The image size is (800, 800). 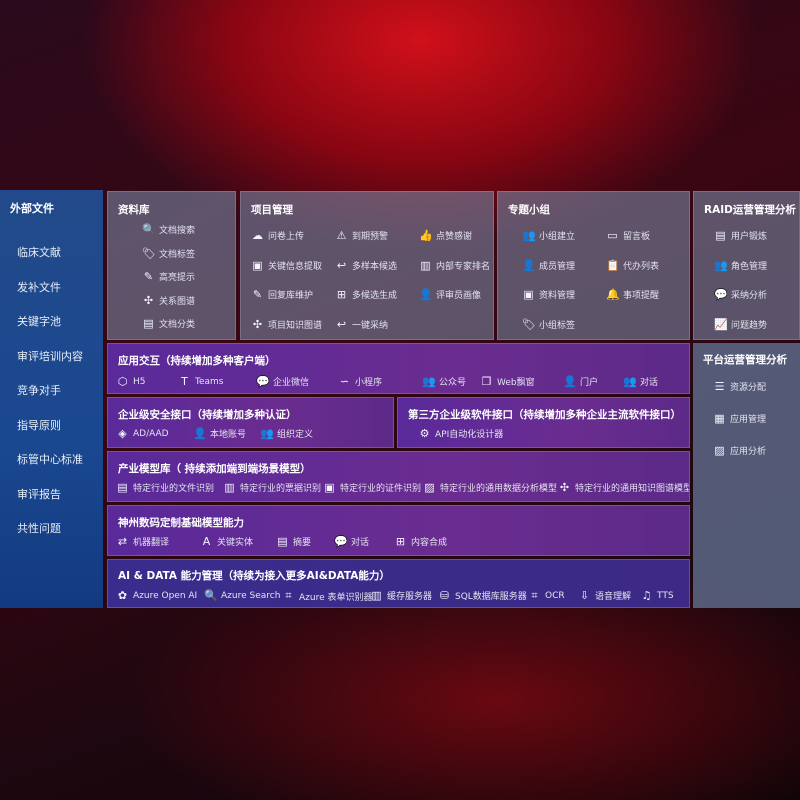 I want to click on feature-item: ❐ Web飘窗, so click(x=507, y=381).